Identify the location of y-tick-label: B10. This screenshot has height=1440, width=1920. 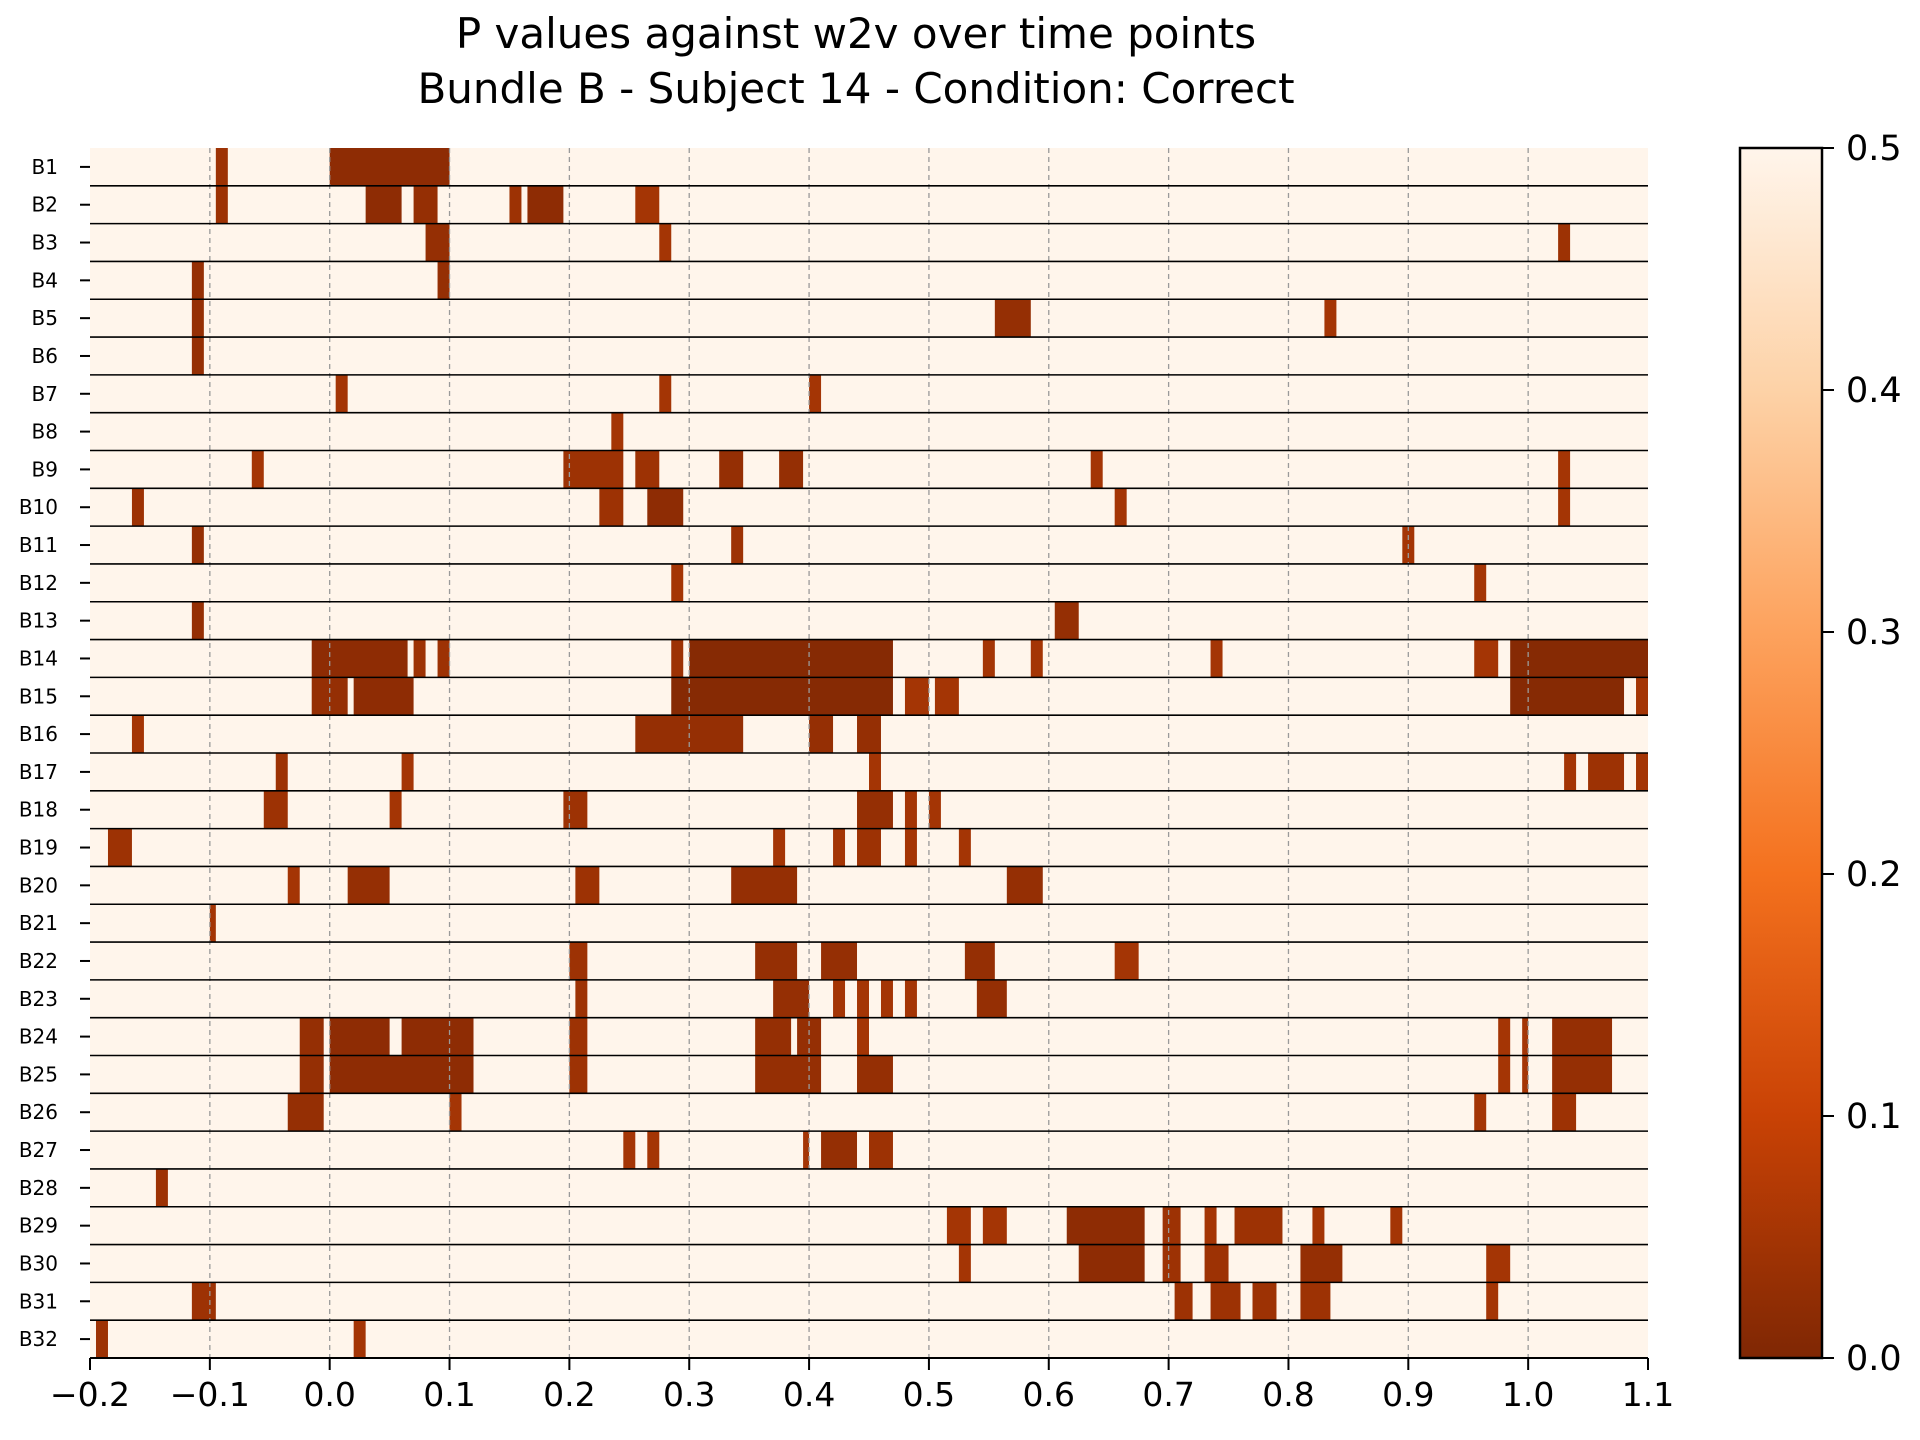
(38, 507).